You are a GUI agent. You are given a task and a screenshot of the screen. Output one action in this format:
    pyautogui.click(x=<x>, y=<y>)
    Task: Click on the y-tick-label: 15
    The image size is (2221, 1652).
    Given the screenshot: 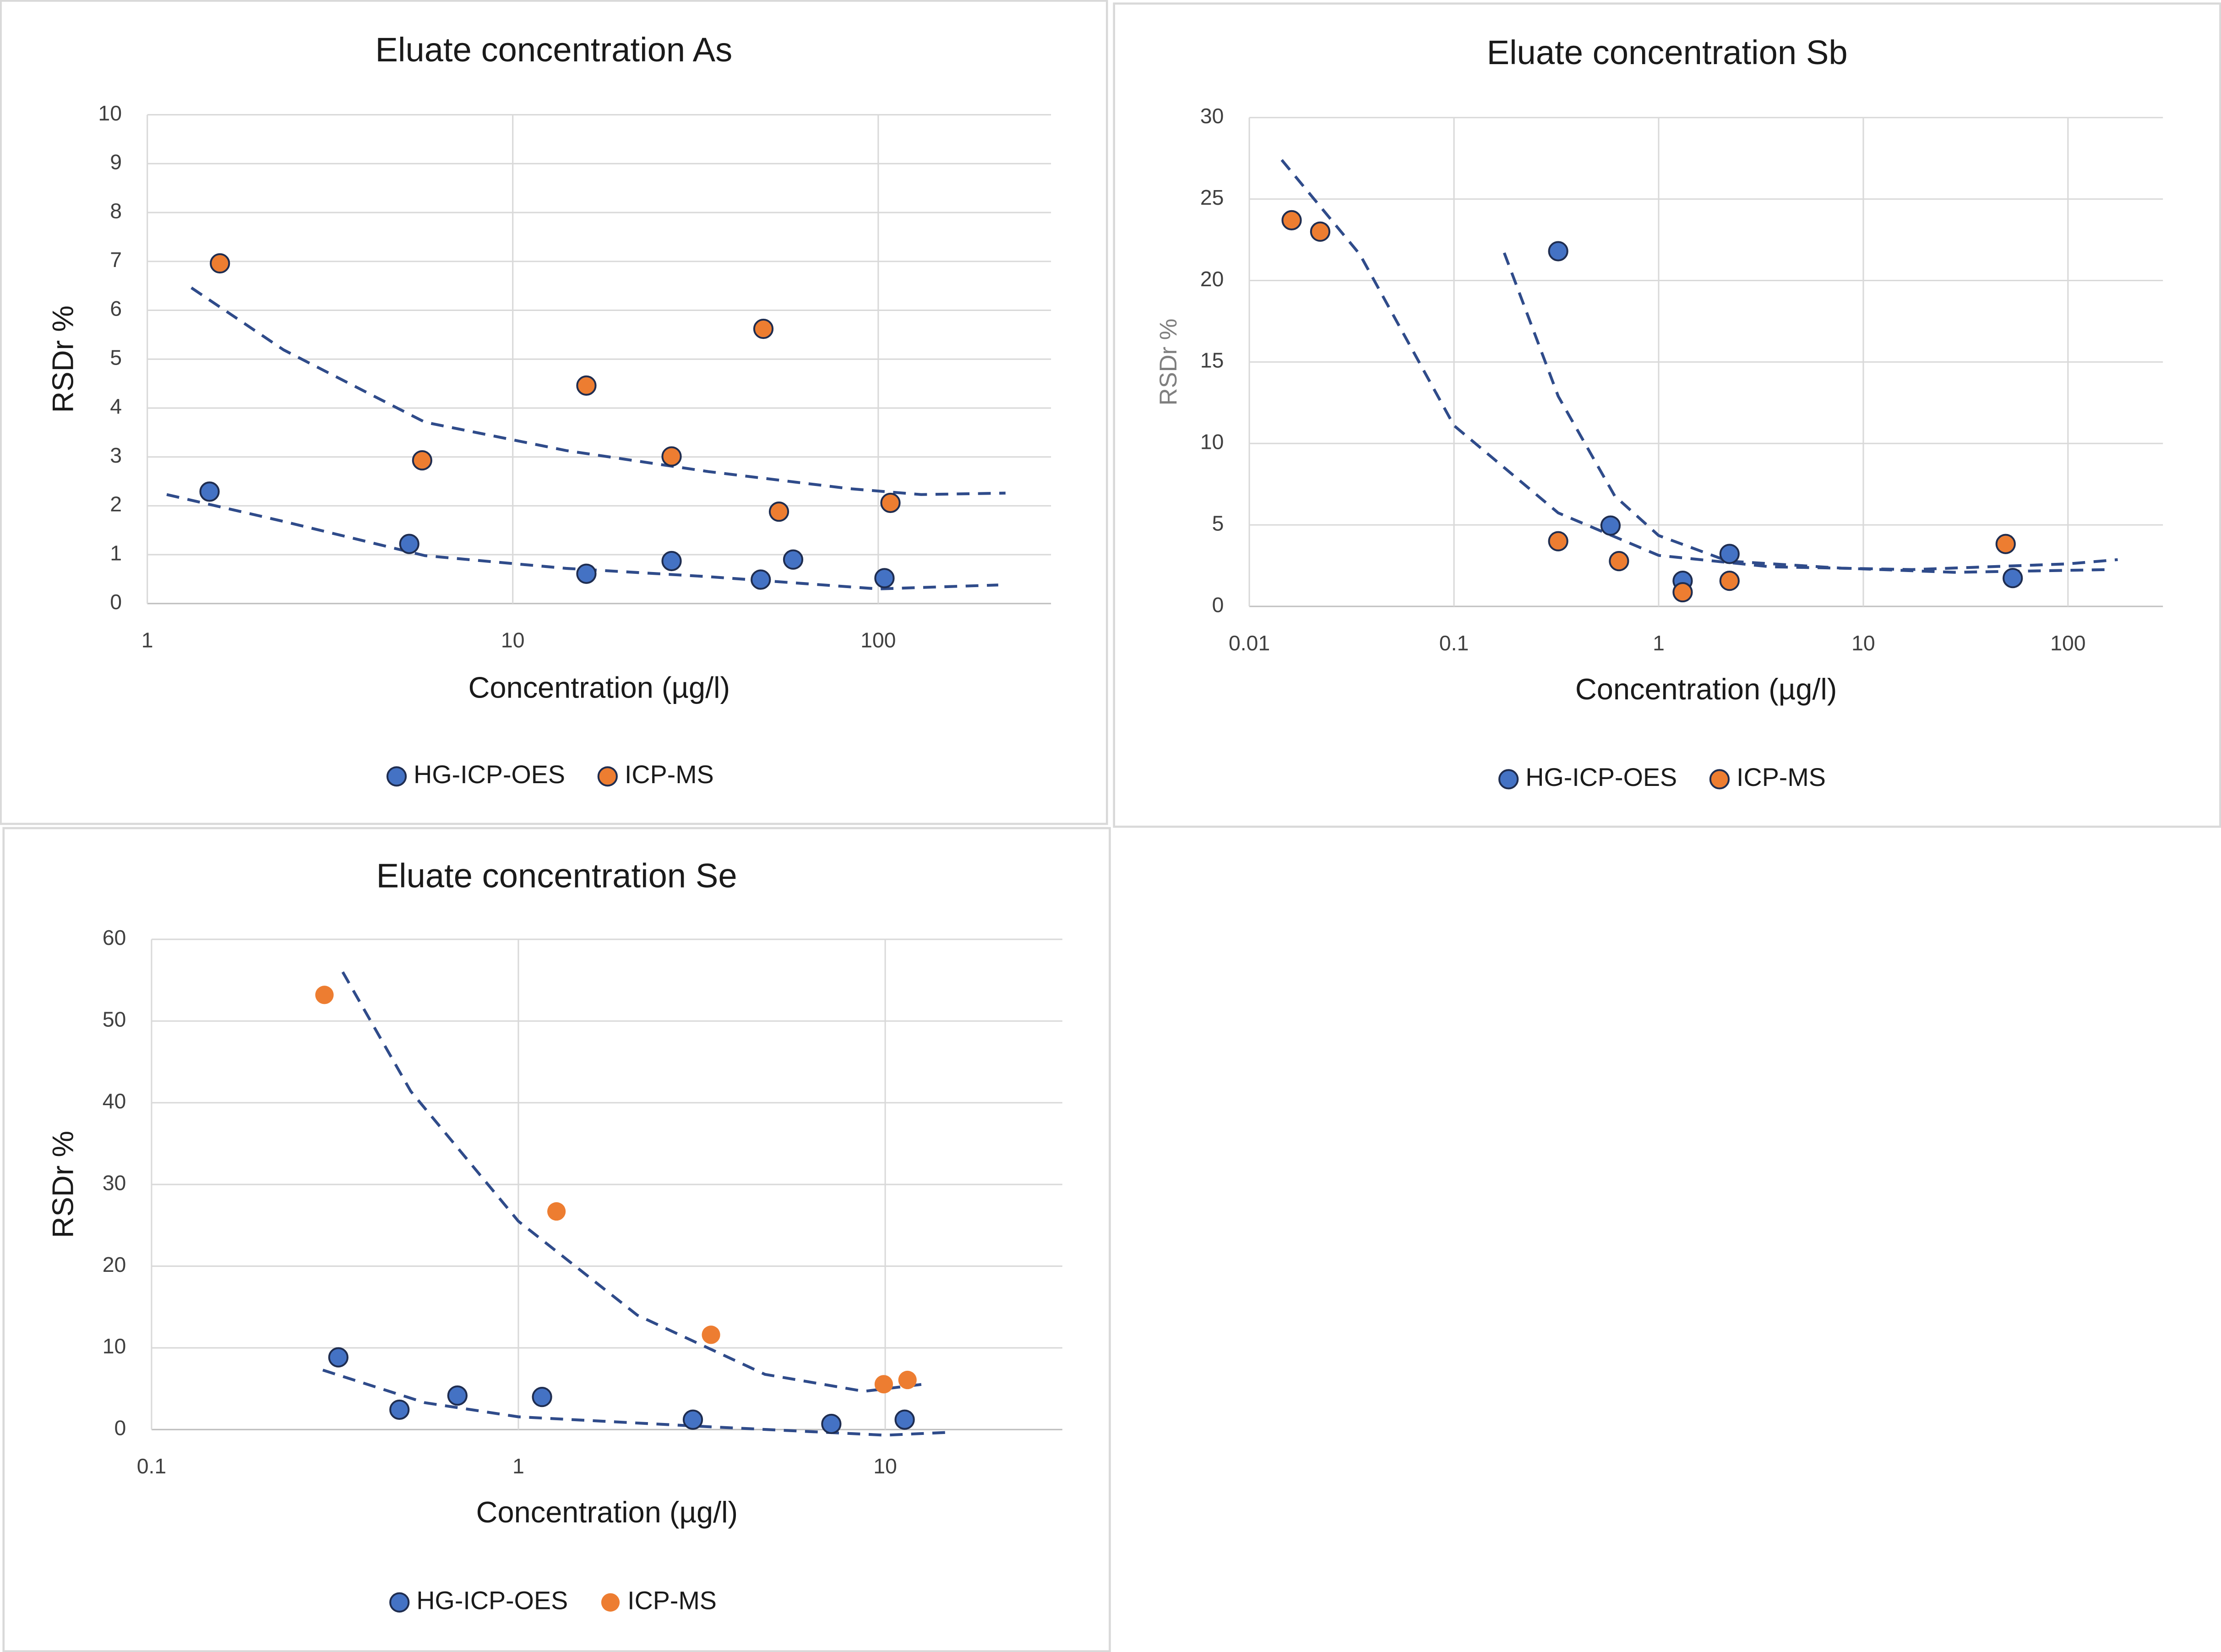 What is the action you would take?
    pyautogui.click(x=1212, y=360)
    